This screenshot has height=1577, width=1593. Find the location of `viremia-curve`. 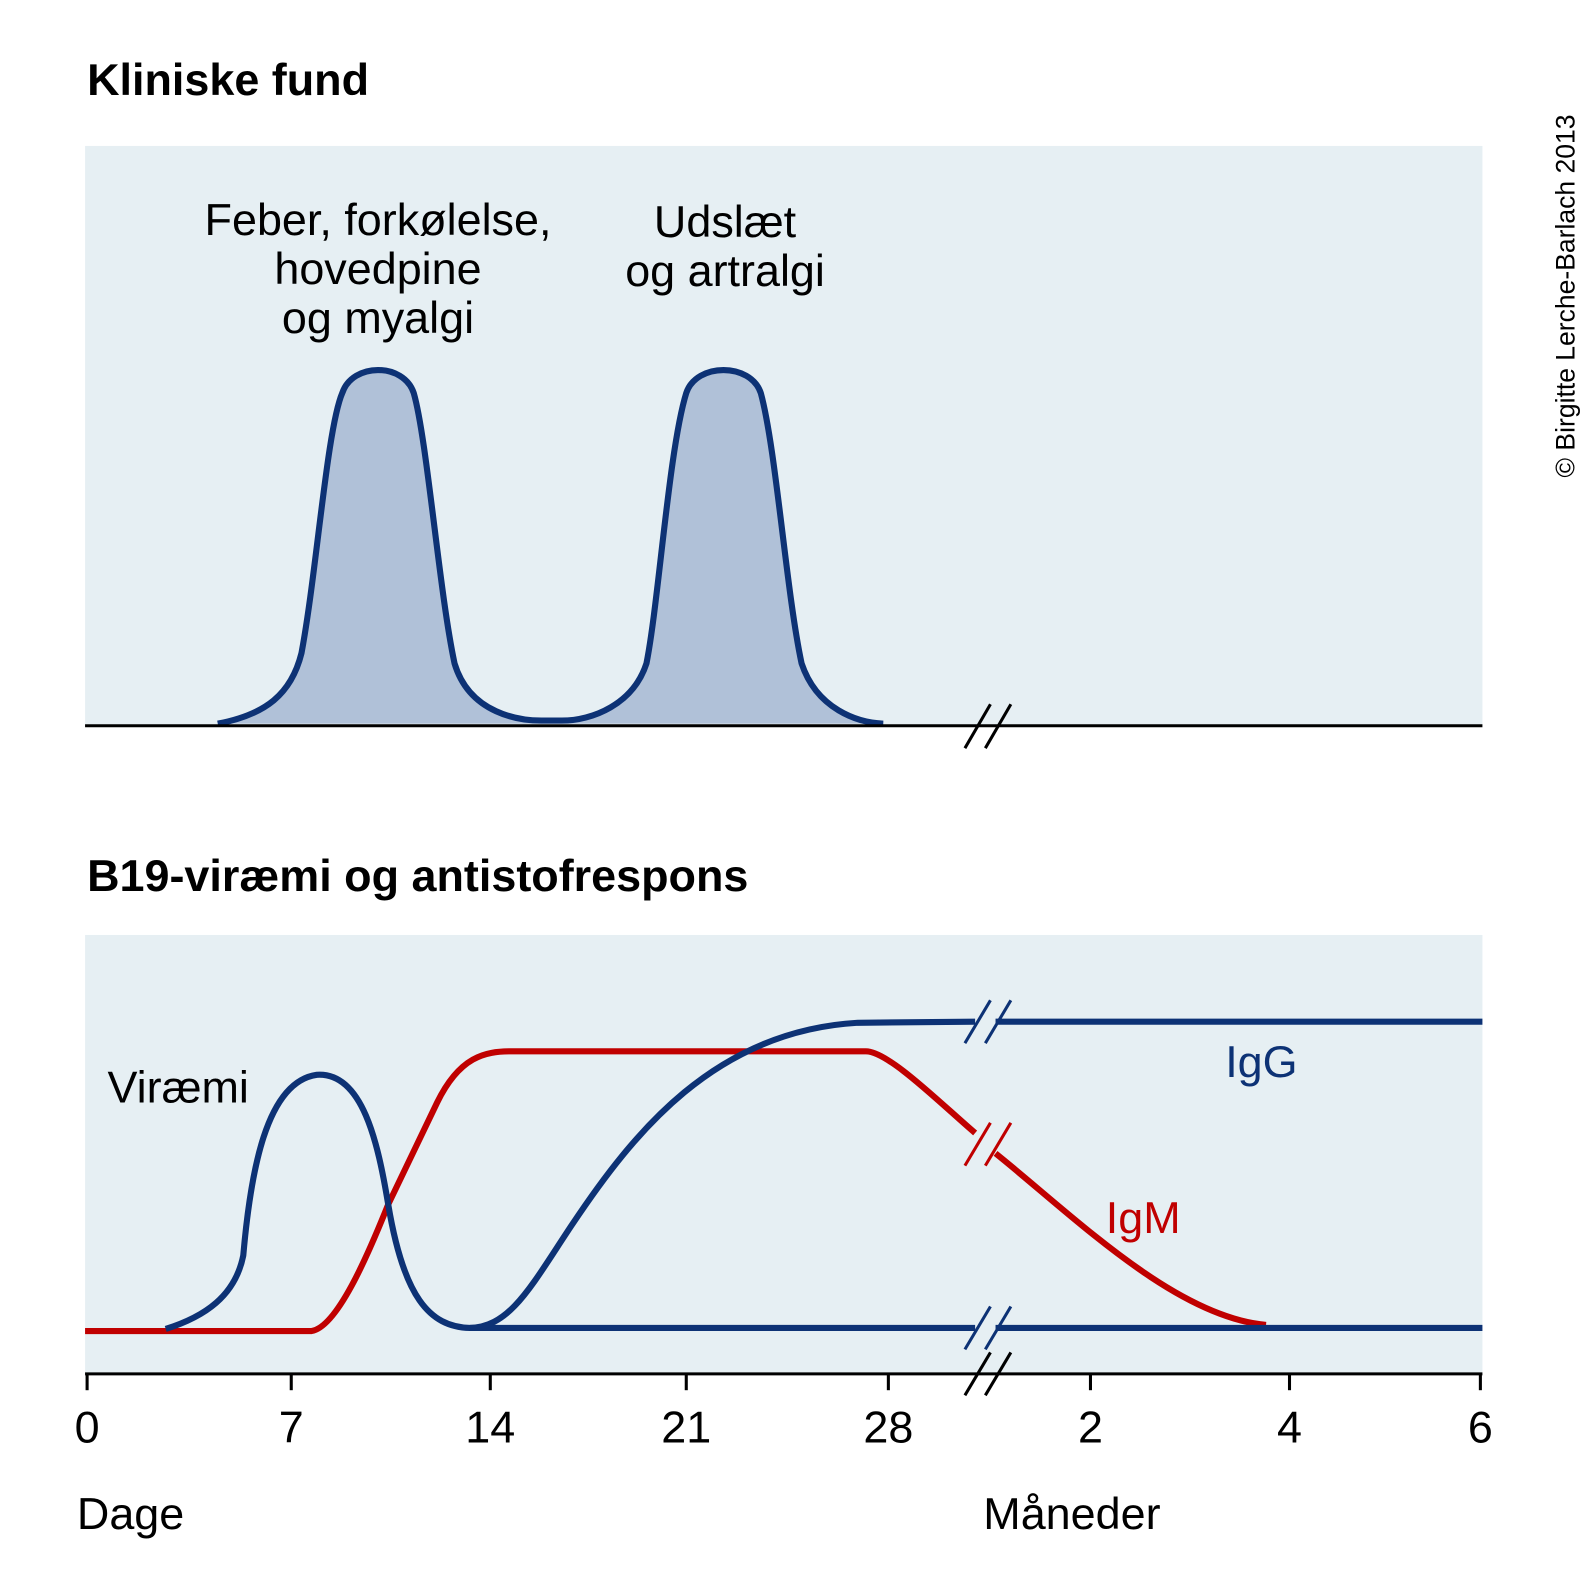

viremia-curve is located at coordinates (823, 1201).